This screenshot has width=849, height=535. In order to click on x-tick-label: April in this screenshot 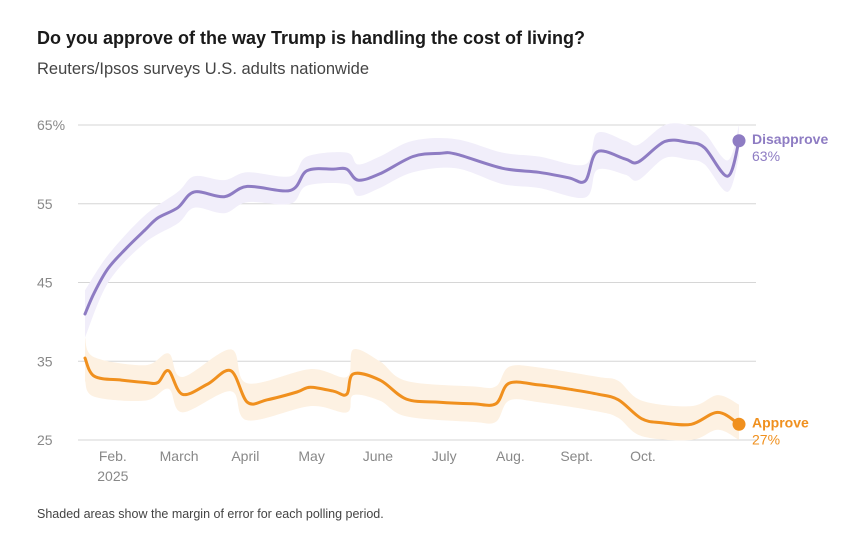, I will do `click(245, 456)`.